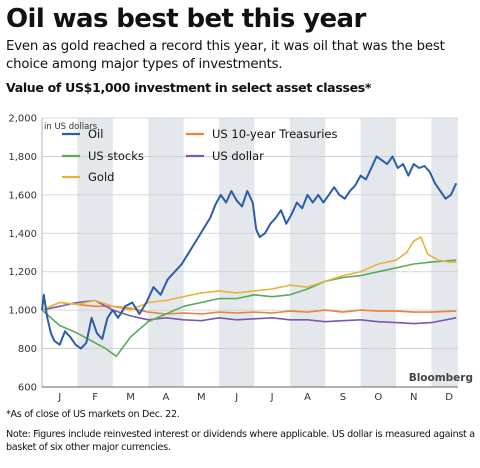  Describe the element at coordinates (22, 311) in the screenshot. I see `y-tick-label: 1,000` at that location.